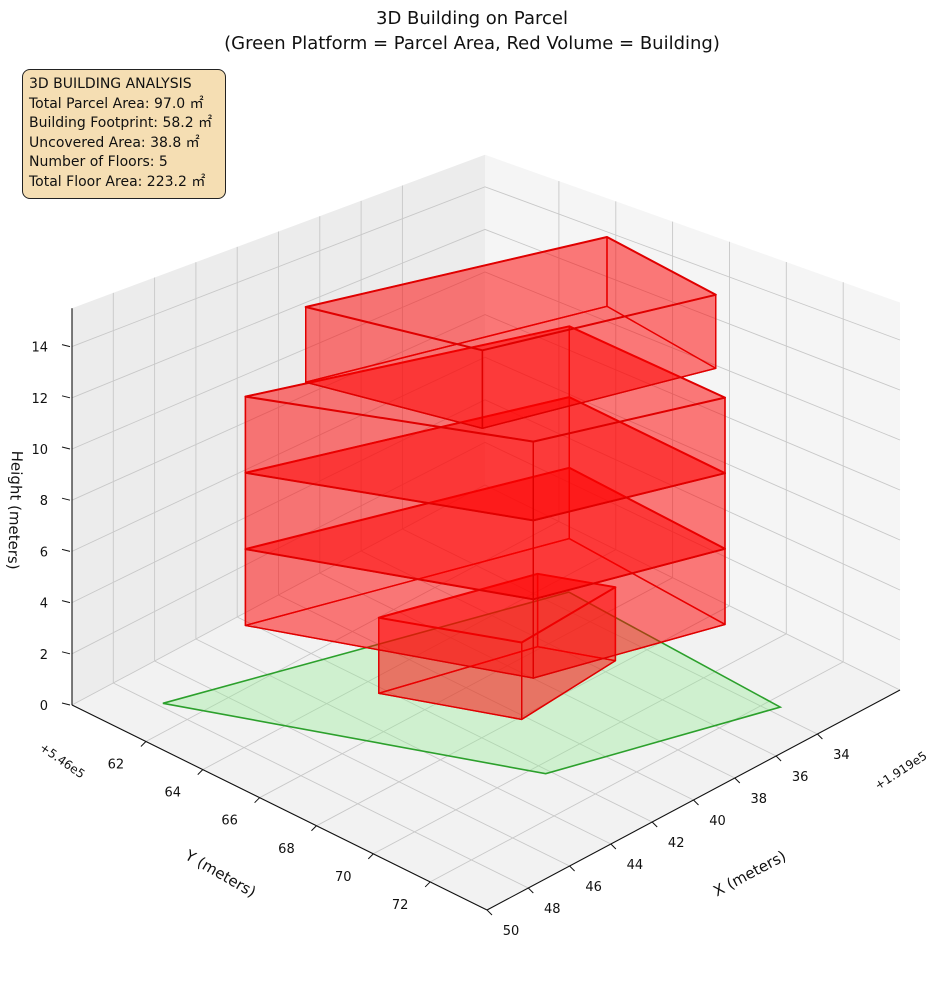 This screenshot has height=992, width=944. What do you see at coordinates (39, 399) in the screenshot?
I see `z-tick-label: 12` at bounding box center [39, 399].